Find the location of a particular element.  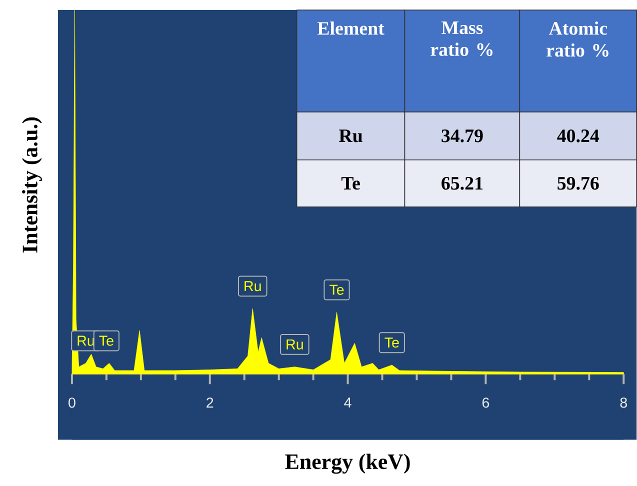

annotation: Mass ratio % is located at coordinates (461, 39).